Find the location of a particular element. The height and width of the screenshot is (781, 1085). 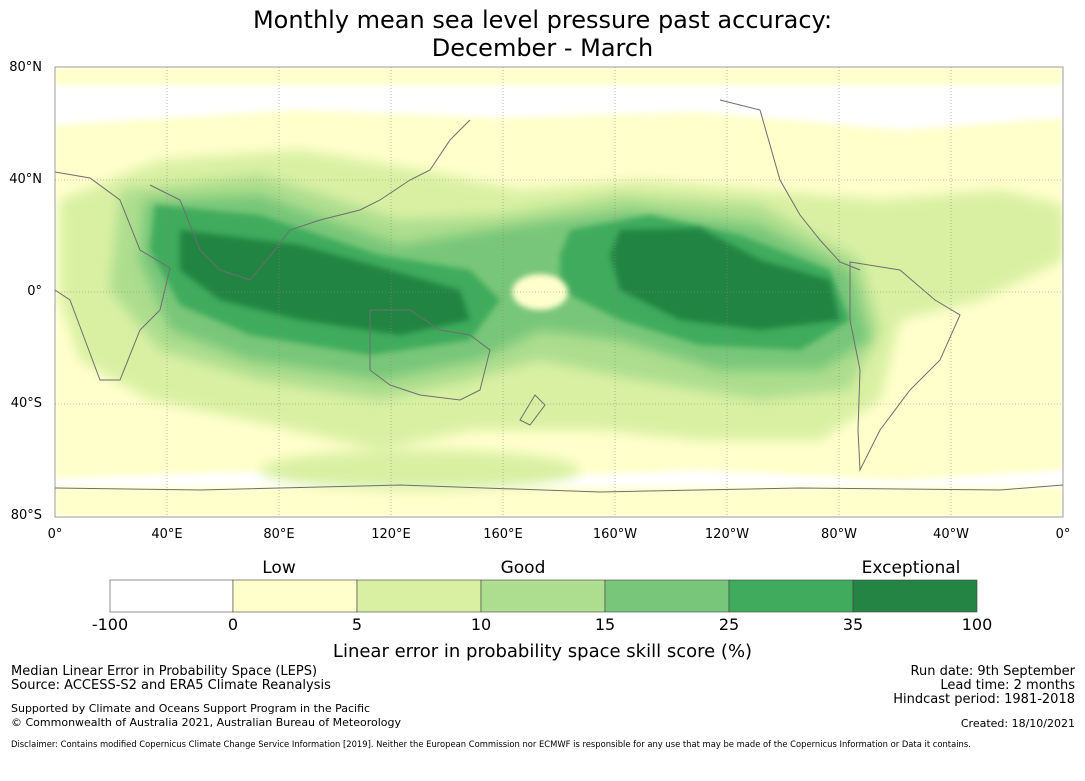

lon-label-120w: 120°W is located at coordinates (727, 534).